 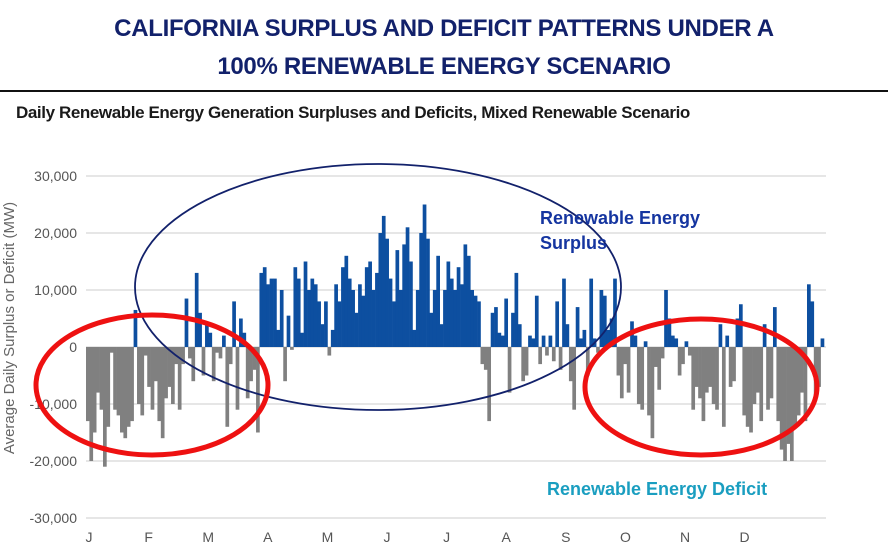 What do you see at coordinates (657, 489) in the screenshot?
I see `deficit-annotation: Renewable Energy Deficit` at bounding box center [657, 489].